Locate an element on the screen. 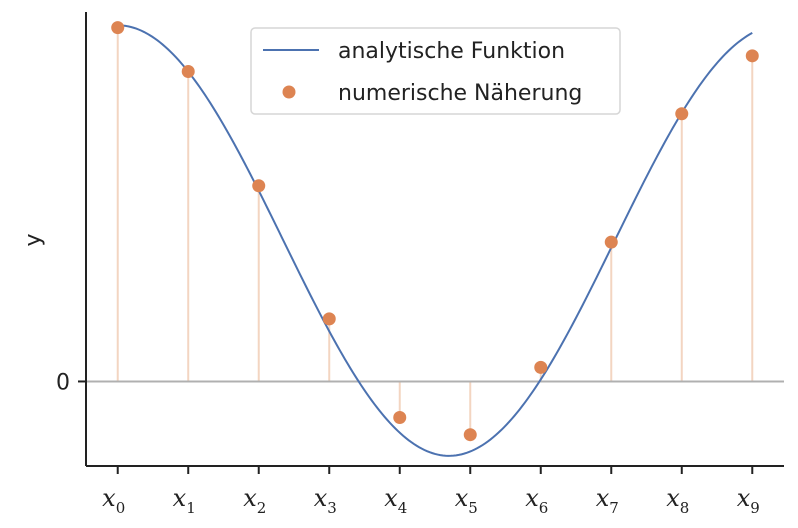 The height and width of the screenshot is (528, 798). x-tick-label-4: x4 is located at coordinates (395, 500).